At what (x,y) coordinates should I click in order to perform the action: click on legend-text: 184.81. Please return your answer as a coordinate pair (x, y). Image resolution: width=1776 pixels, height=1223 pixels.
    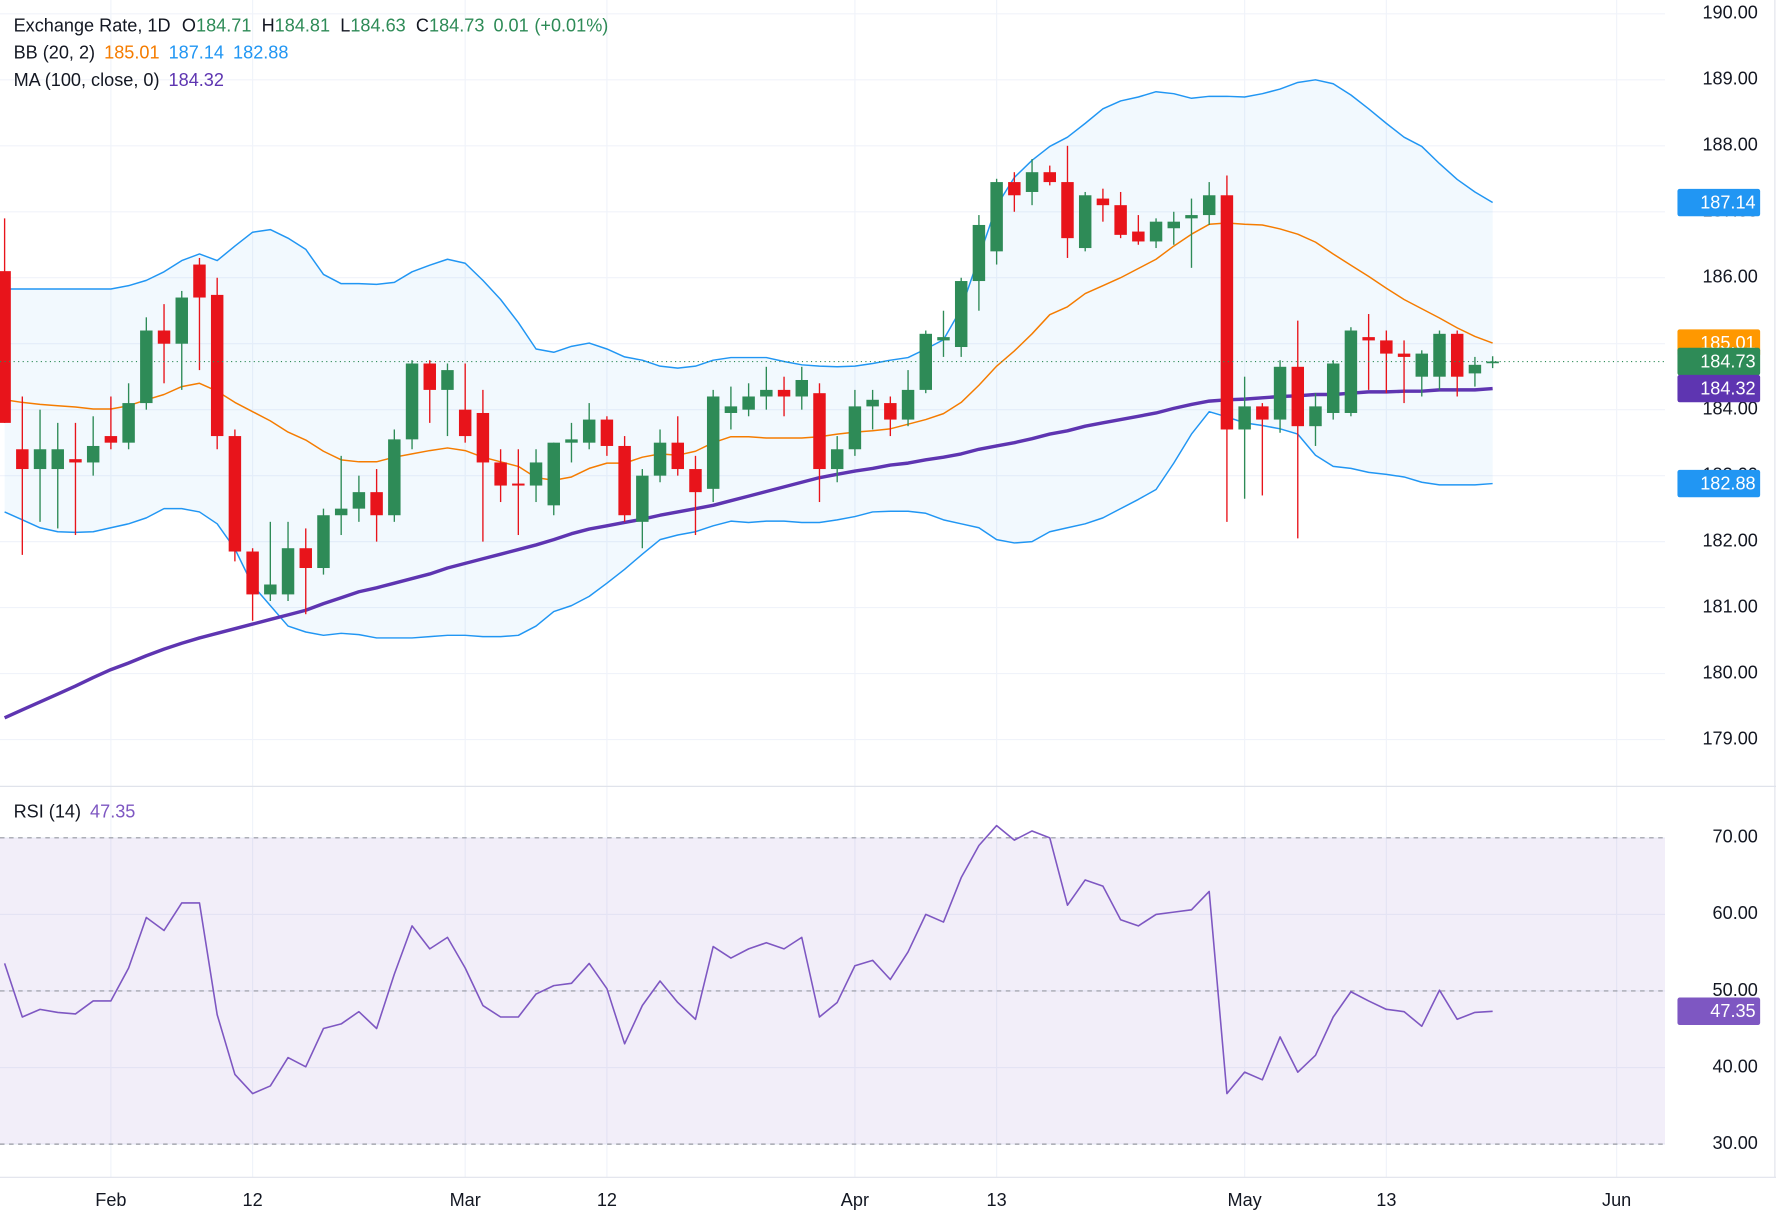
    Looking at the image, I should click on (302, 25).